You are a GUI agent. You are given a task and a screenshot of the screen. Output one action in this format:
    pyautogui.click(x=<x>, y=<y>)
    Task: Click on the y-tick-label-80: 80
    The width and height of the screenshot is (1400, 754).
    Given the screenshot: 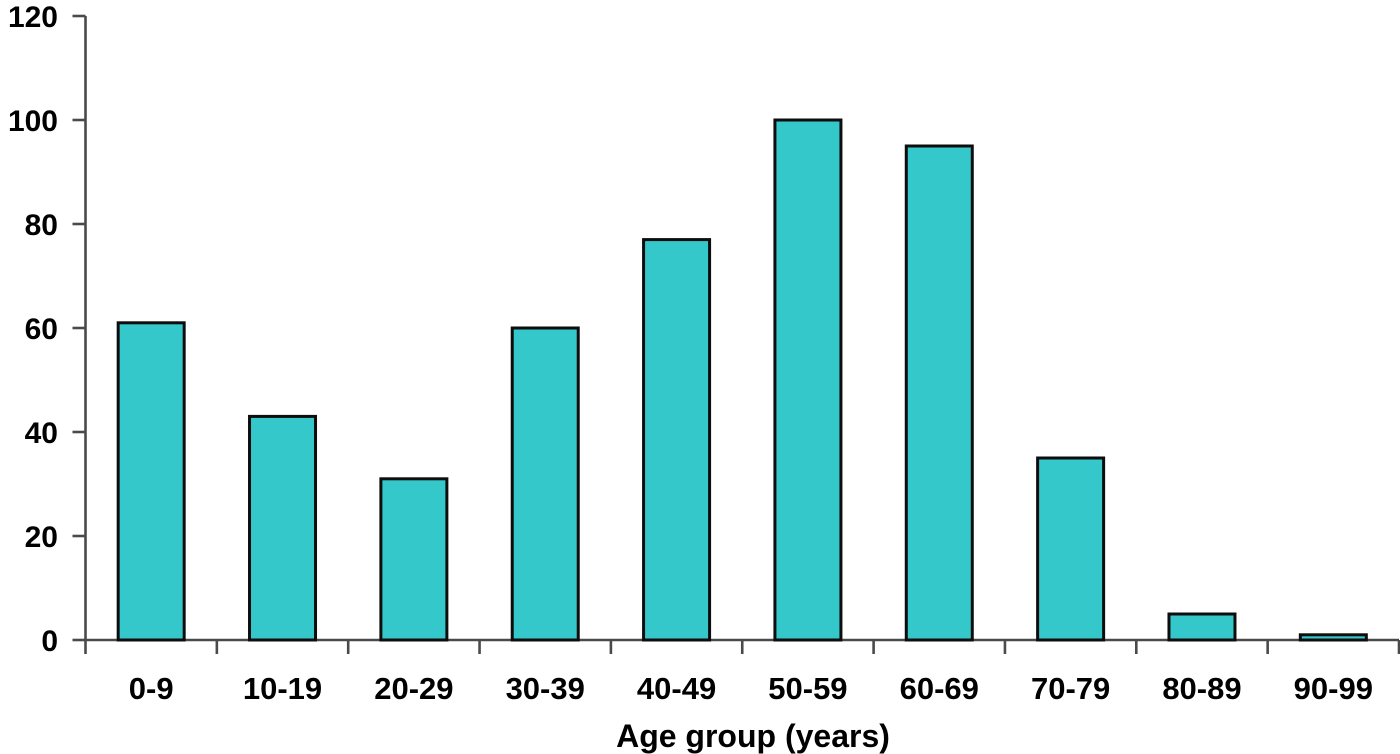 What is the action you would take?
    pyautogui.click(x=41, y=225)
    